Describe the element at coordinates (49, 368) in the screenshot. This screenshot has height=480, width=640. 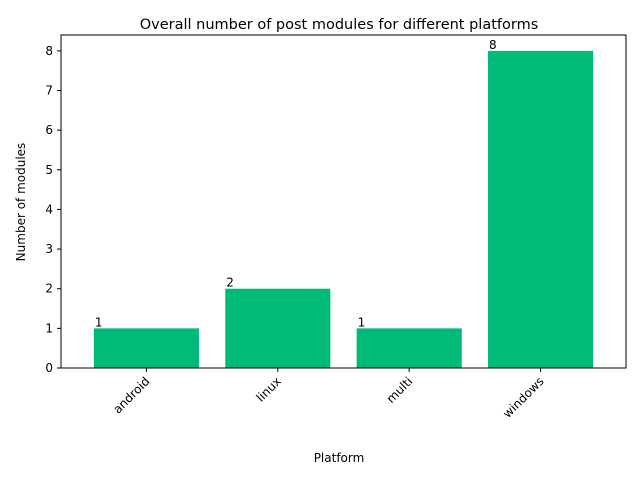
I see `y-tick-label: 0` at that location.